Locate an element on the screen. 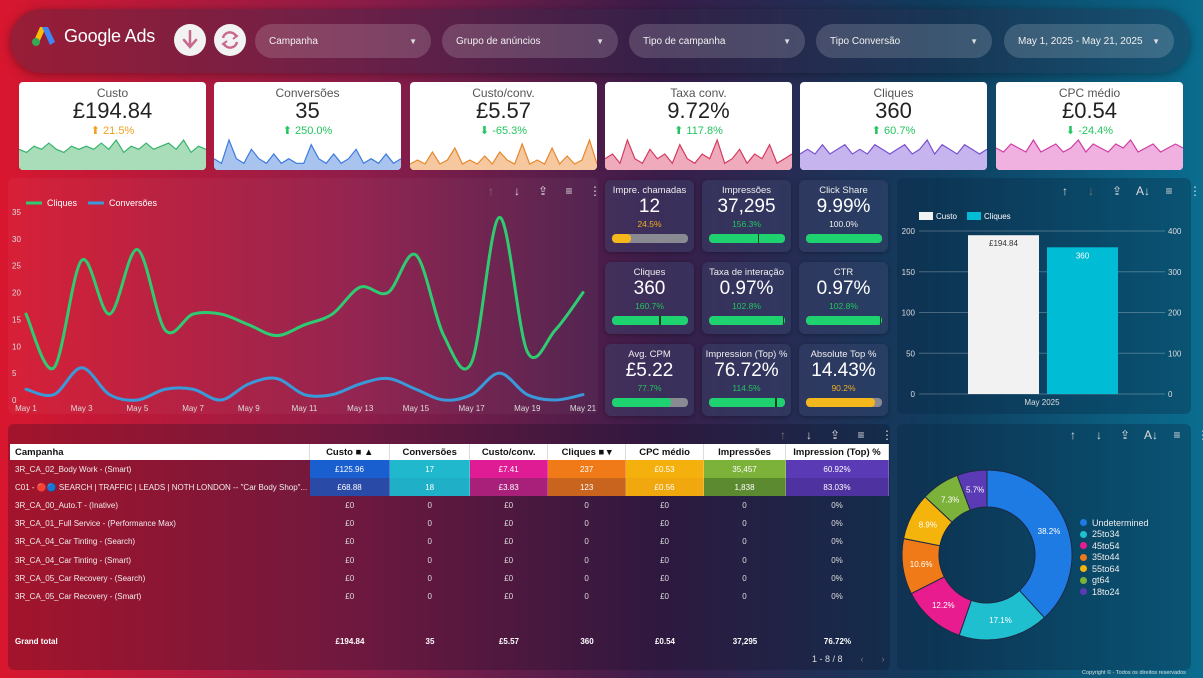  chevron-right-icon: › is located at coordinates (883, 659).